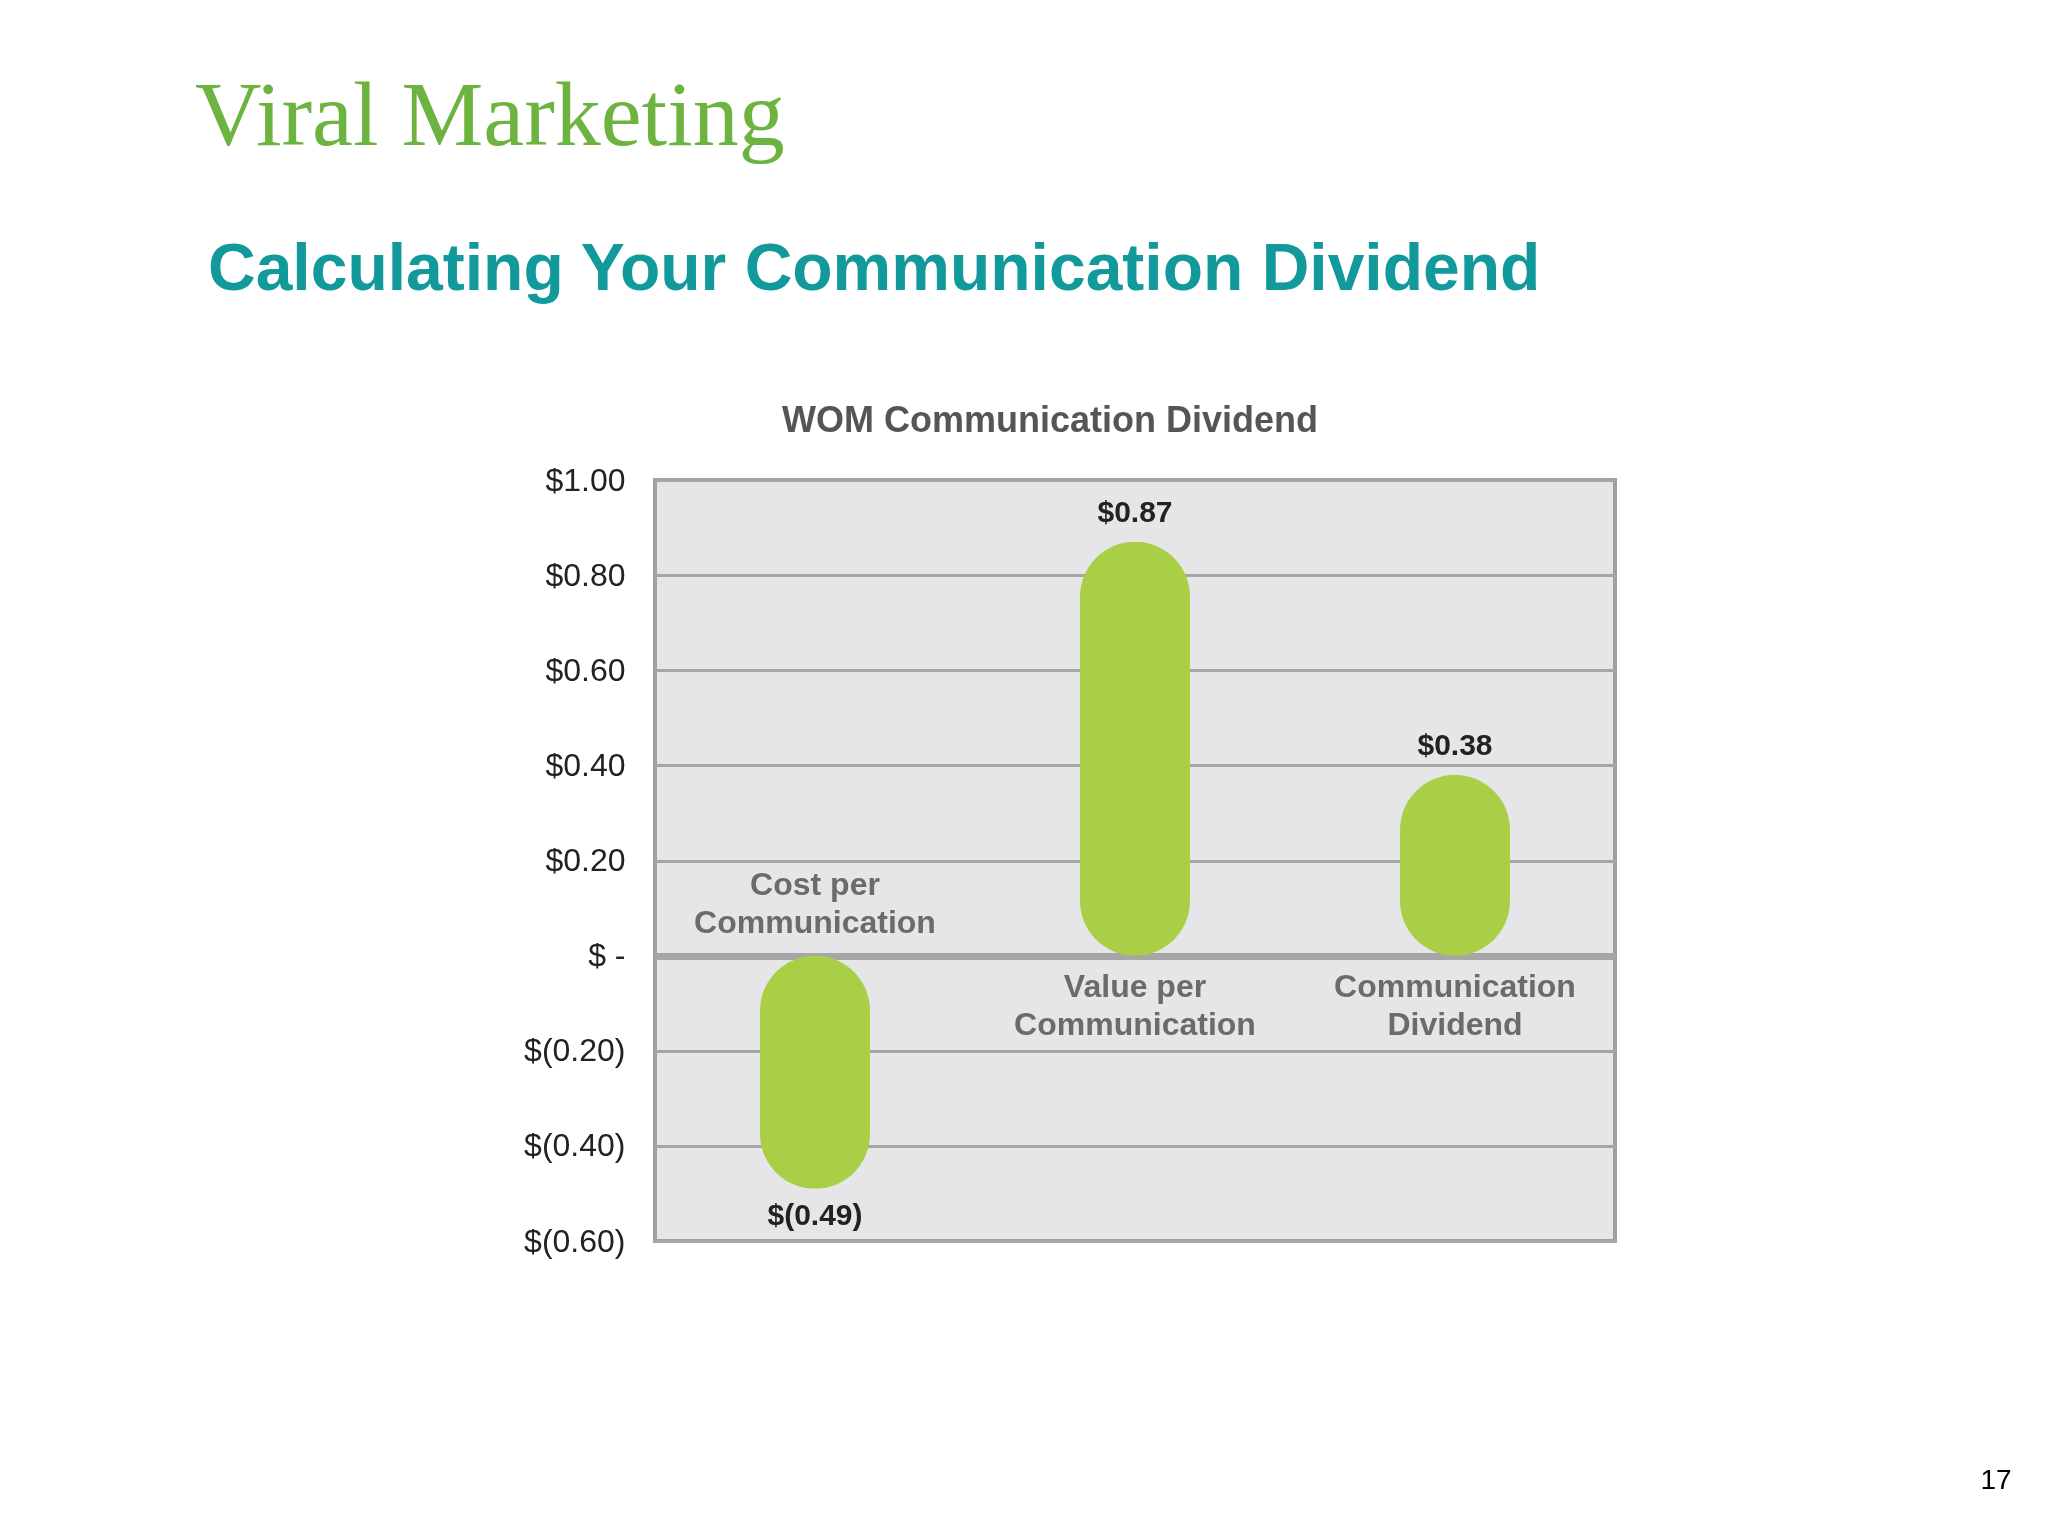  Describe the element at coordinates (490, 114) in the screenshot. I see `chart-title: Viral Marketing` at that location.